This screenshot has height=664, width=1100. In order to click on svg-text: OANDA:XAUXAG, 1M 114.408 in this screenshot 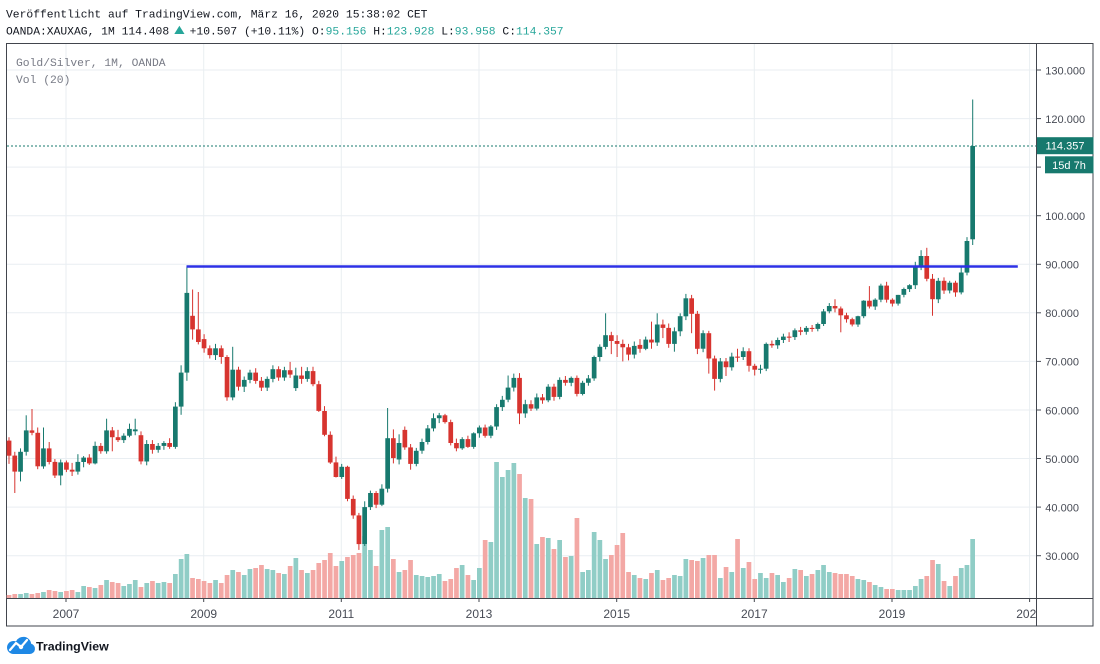, I will do `click(87, 33)`.